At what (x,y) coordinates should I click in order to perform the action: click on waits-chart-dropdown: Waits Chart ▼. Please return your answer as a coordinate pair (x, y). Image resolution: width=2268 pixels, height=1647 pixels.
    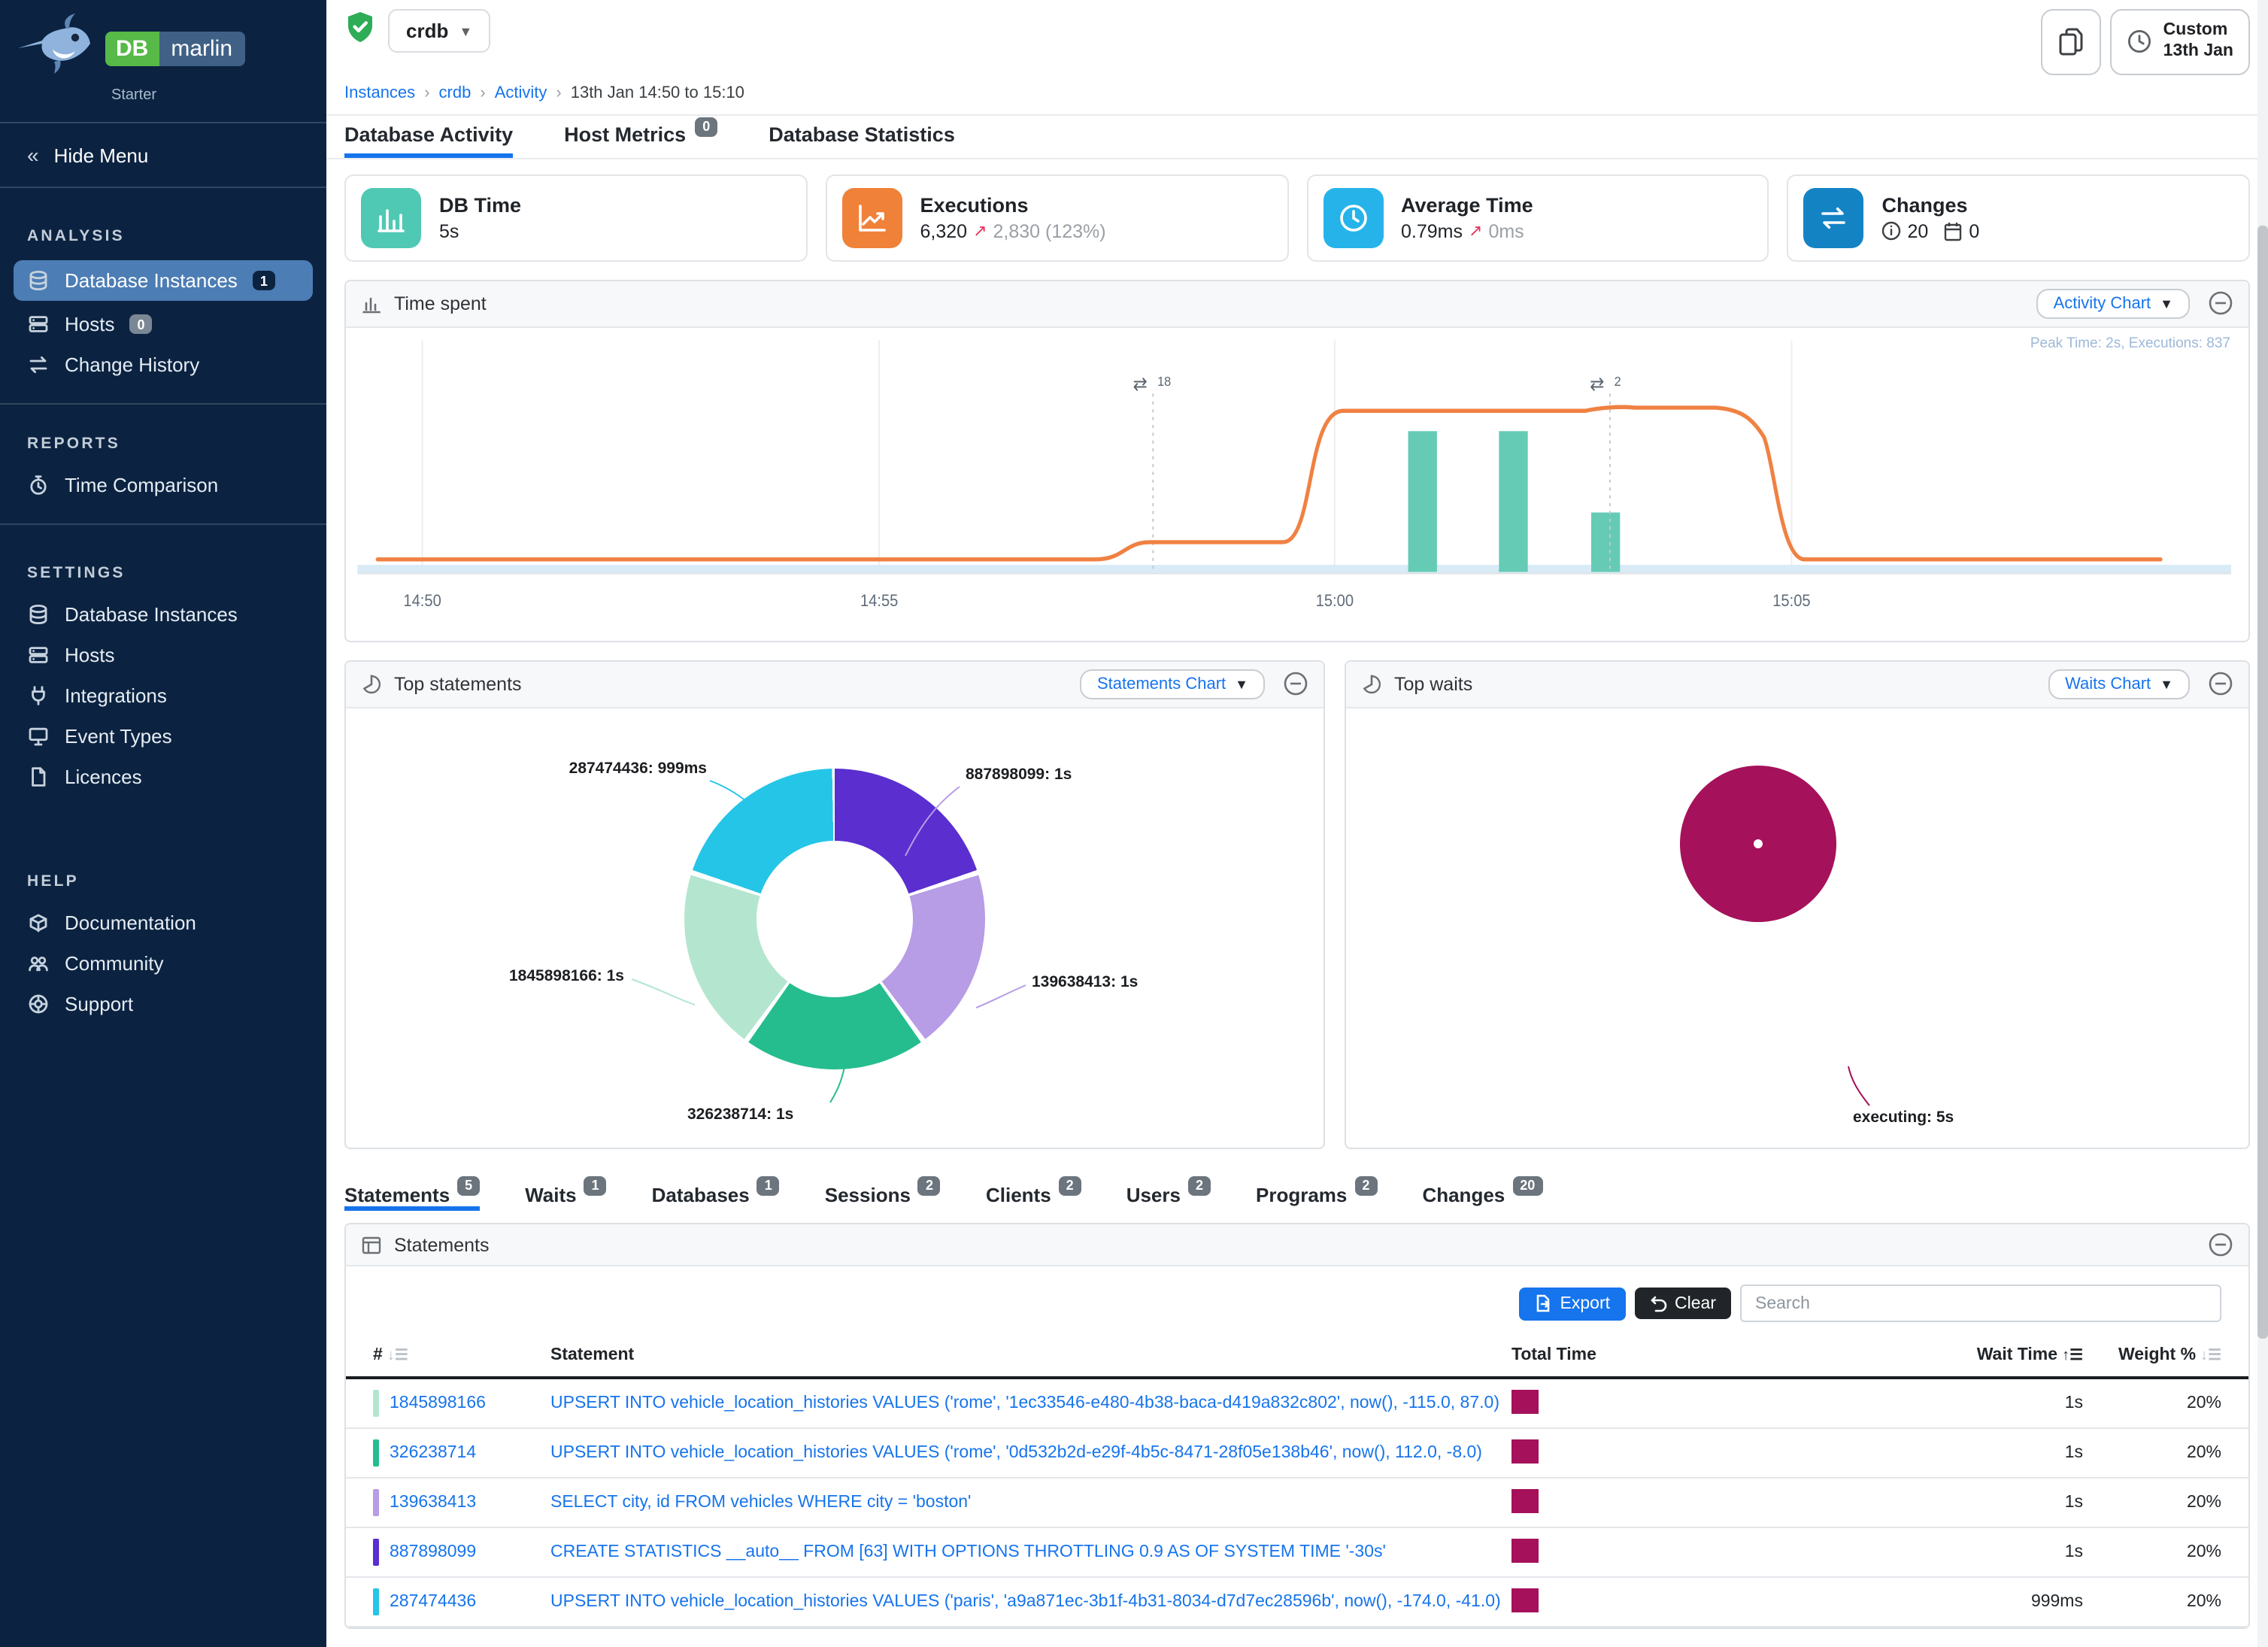
    Looking at the image, I should click on (2119, 684).